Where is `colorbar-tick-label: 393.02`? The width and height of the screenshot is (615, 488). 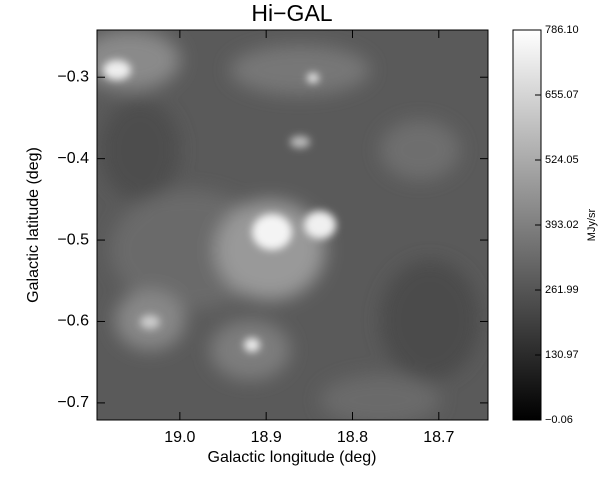 colorbar-tick-label: 393.02 is located at coordinates (562, 225).